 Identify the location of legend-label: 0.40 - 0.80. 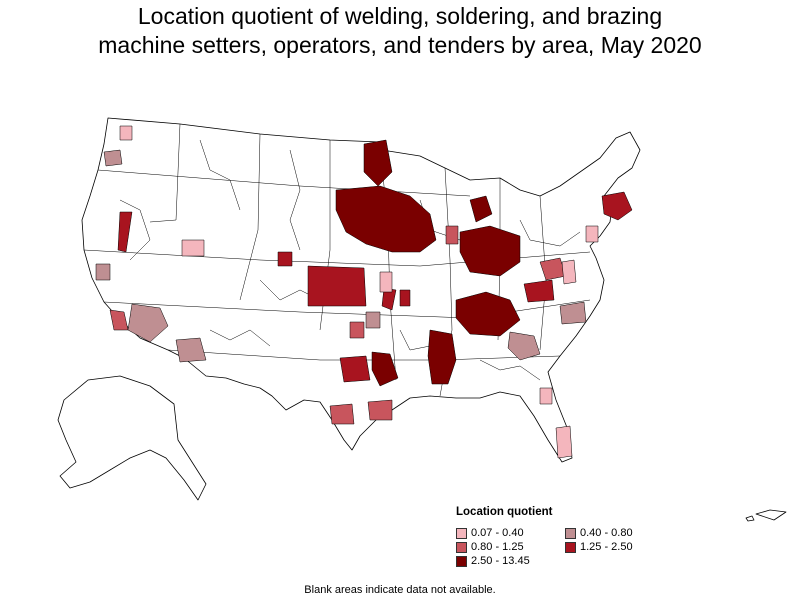
(606, 533).